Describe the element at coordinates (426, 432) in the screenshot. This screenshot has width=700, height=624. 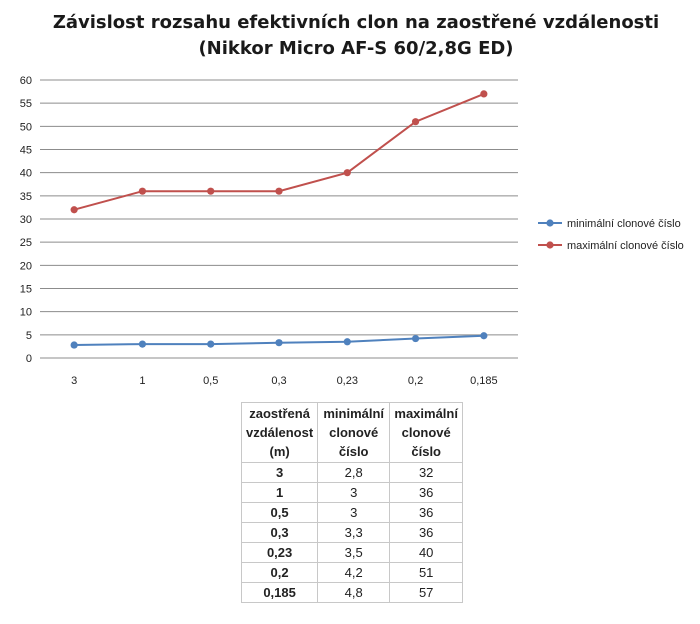
I see `table-header-max: maximální clonové číslo` at that location.